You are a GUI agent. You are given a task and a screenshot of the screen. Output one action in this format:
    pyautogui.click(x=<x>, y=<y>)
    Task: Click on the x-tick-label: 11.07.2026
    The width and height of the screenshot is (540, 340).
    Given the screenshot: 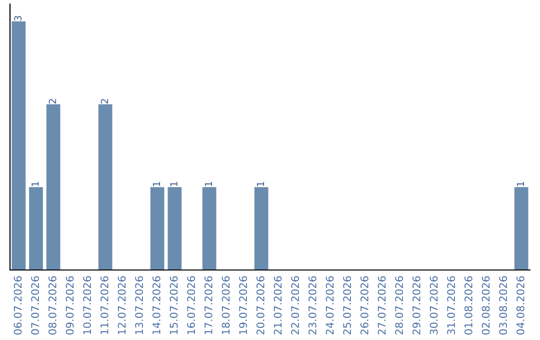 What is the action you would take?
    pyautogui.click(x=104, y=305)
    